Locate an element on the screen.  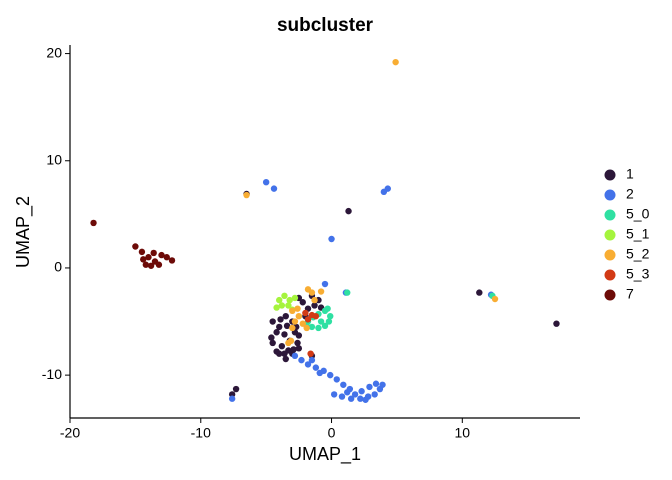
legend-label: 5_2 is located at coordinates (638, 254).